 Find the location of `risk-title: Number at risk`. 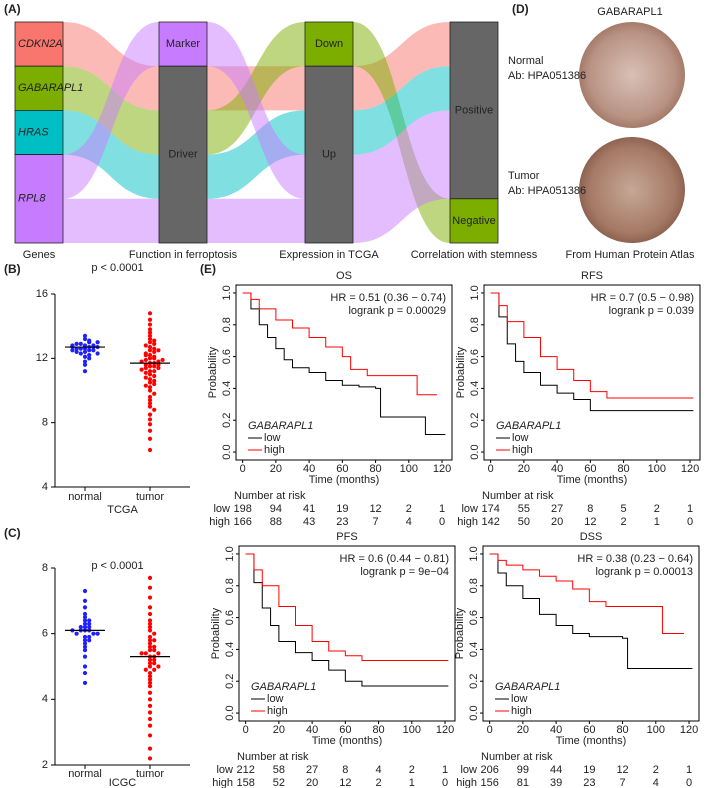

risk-title: Number at risk is located at coordinates (273, 757).